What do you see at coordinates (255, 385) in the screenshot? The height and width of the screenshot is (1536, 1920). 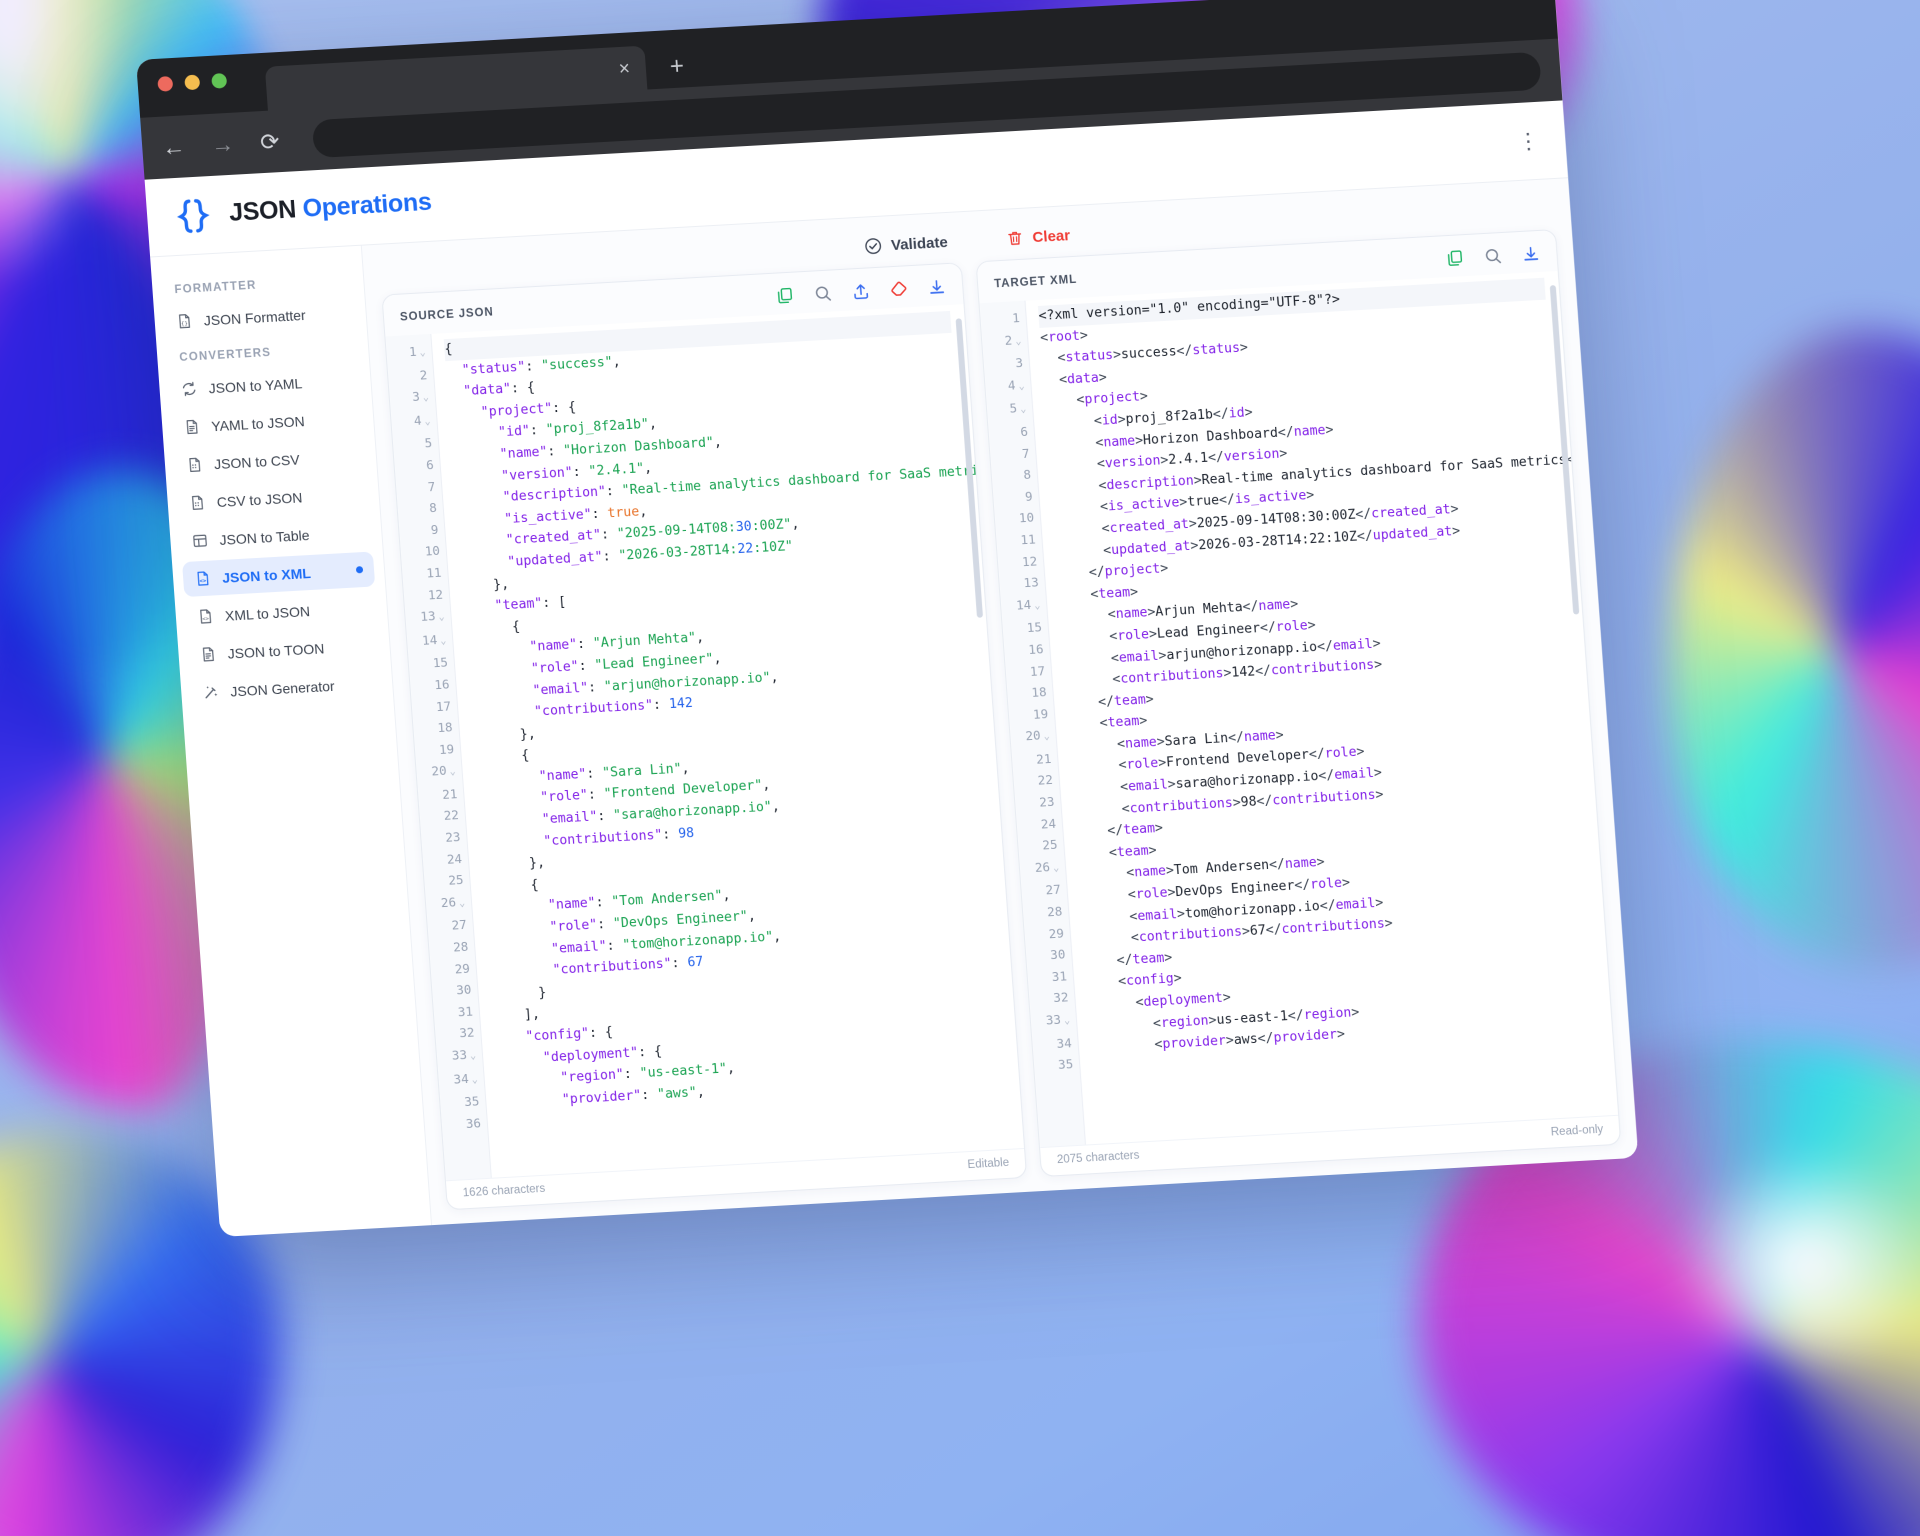 I see `sidebar-item-label: JSON to YAML` at bounding box center [255, 385].